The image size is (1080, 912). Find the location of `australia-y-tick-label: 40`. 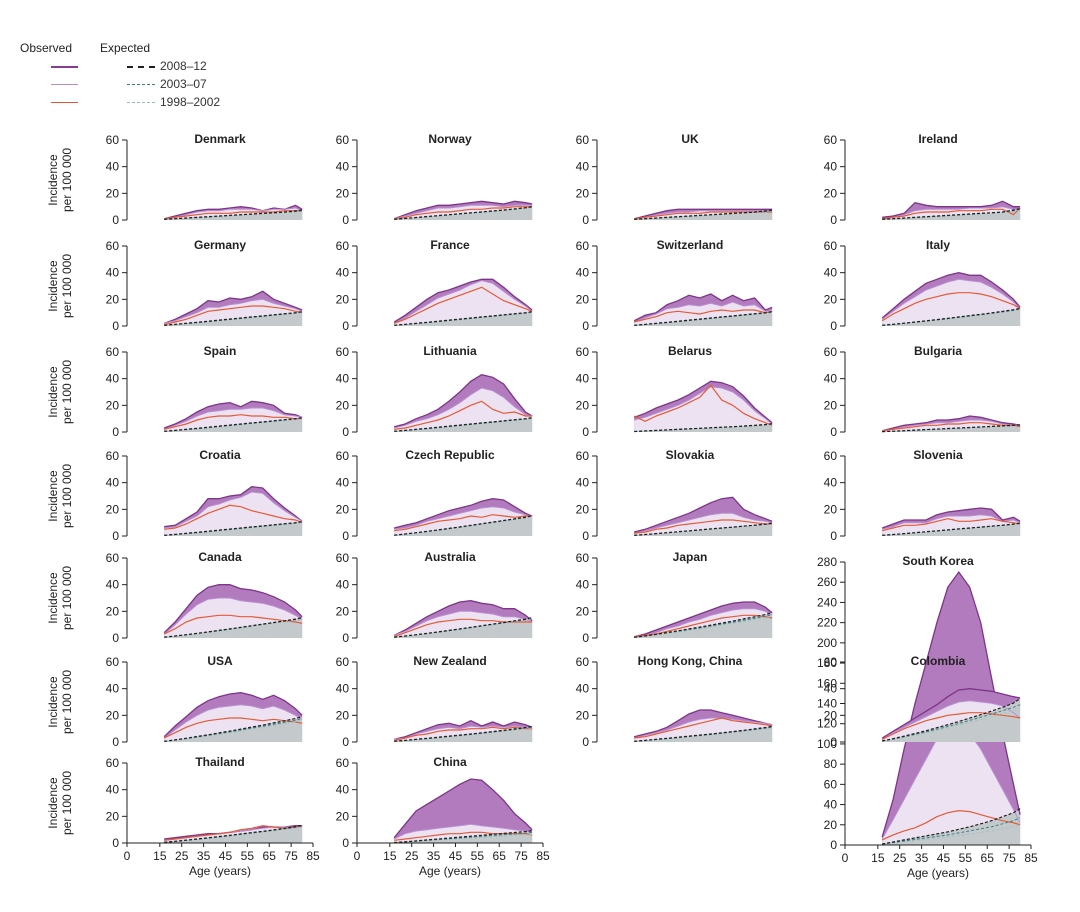

australia-y-tick-label: 40 is located at coordinates (343, 585).